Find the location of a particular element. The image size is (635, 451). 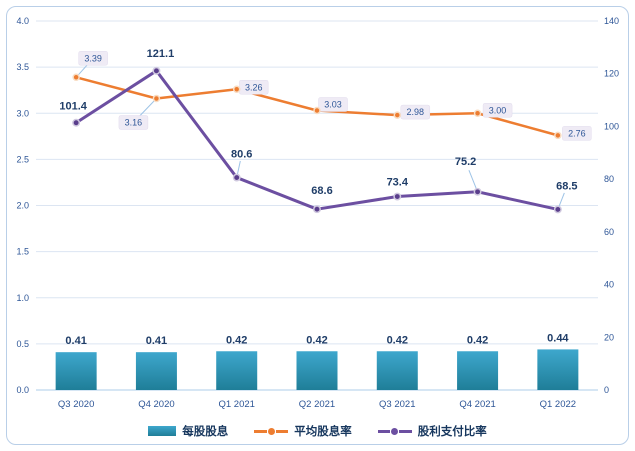

category-label: Q4 2020 is located at coordinates (156, 404).